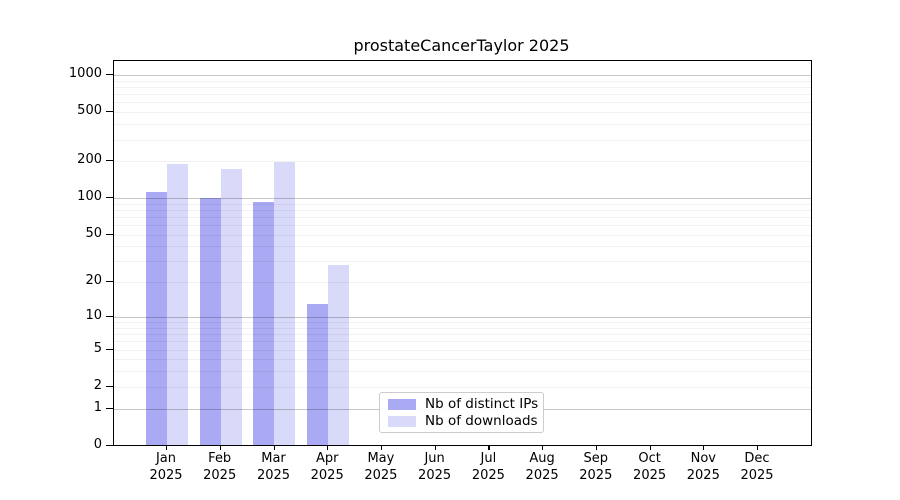 The width and height of the screenshot is (900, 500). I want to click on bar-distinct-ips-jan, so click(156, 318).